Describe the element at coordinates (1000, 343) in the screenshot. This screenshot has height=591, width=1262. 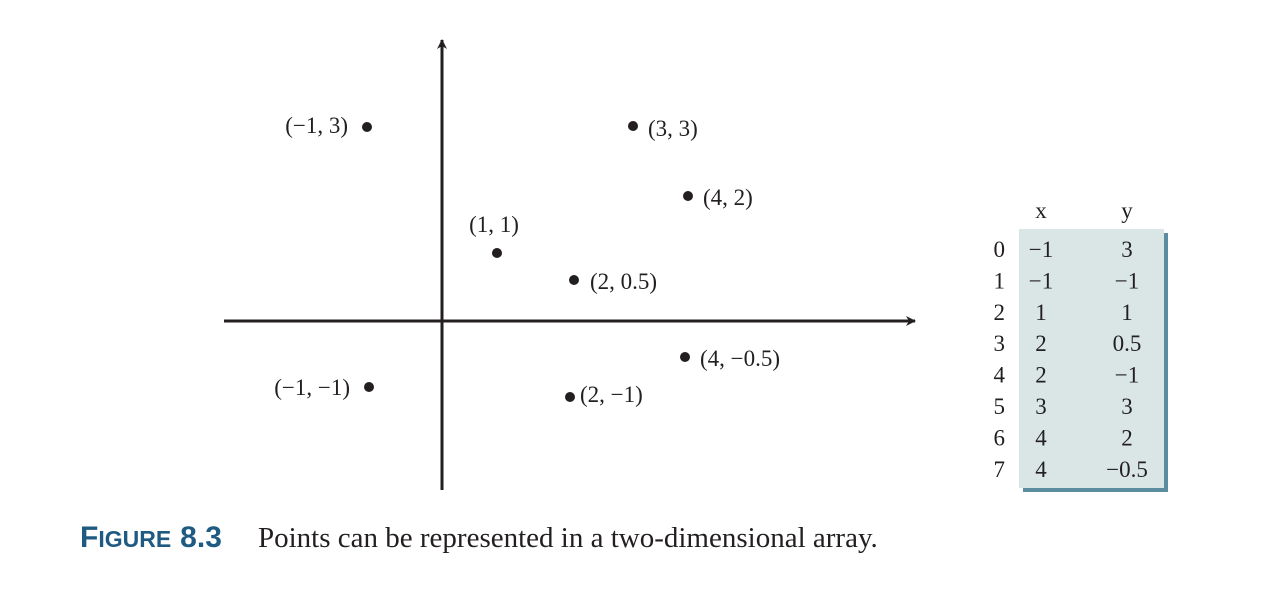
I see `table-row-index: 3` at that location.